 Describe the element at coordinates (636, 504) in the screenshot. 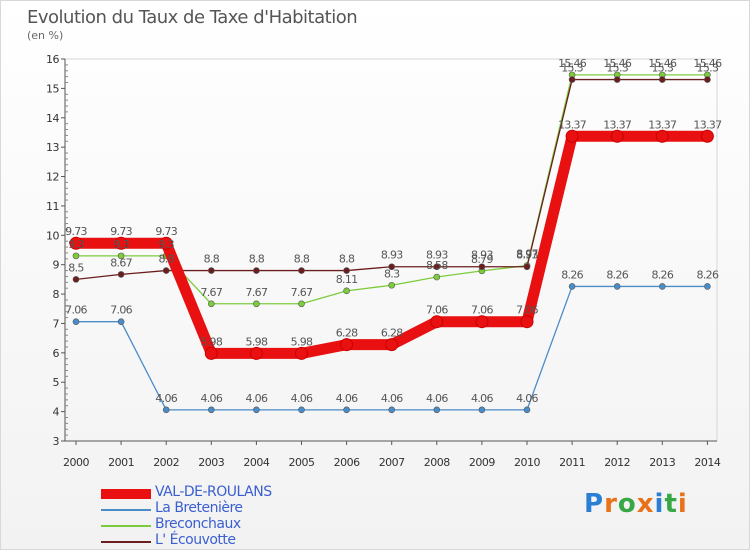

I see `proxiti-logo: Proxiti` at that location.